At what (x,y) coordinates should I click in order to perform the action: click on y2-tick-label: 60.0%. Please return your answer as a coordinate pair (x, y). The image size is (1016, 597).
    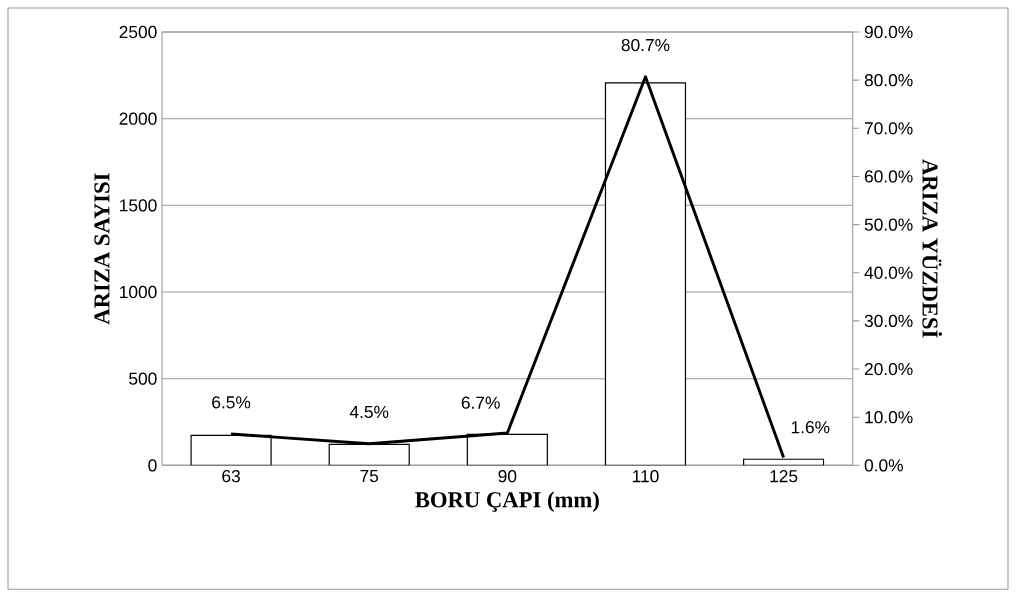
    Looking at the image, I should click on (888, 176).